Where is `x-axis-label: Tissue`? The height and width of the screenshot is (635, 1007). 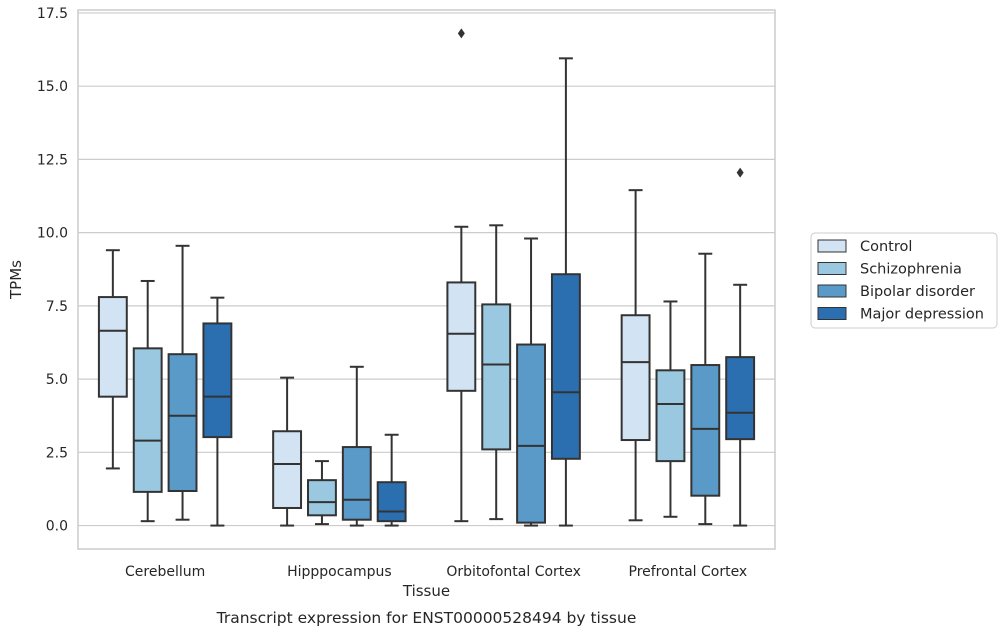 x-axis-label: Tissue is located at coordinates (426, 591).